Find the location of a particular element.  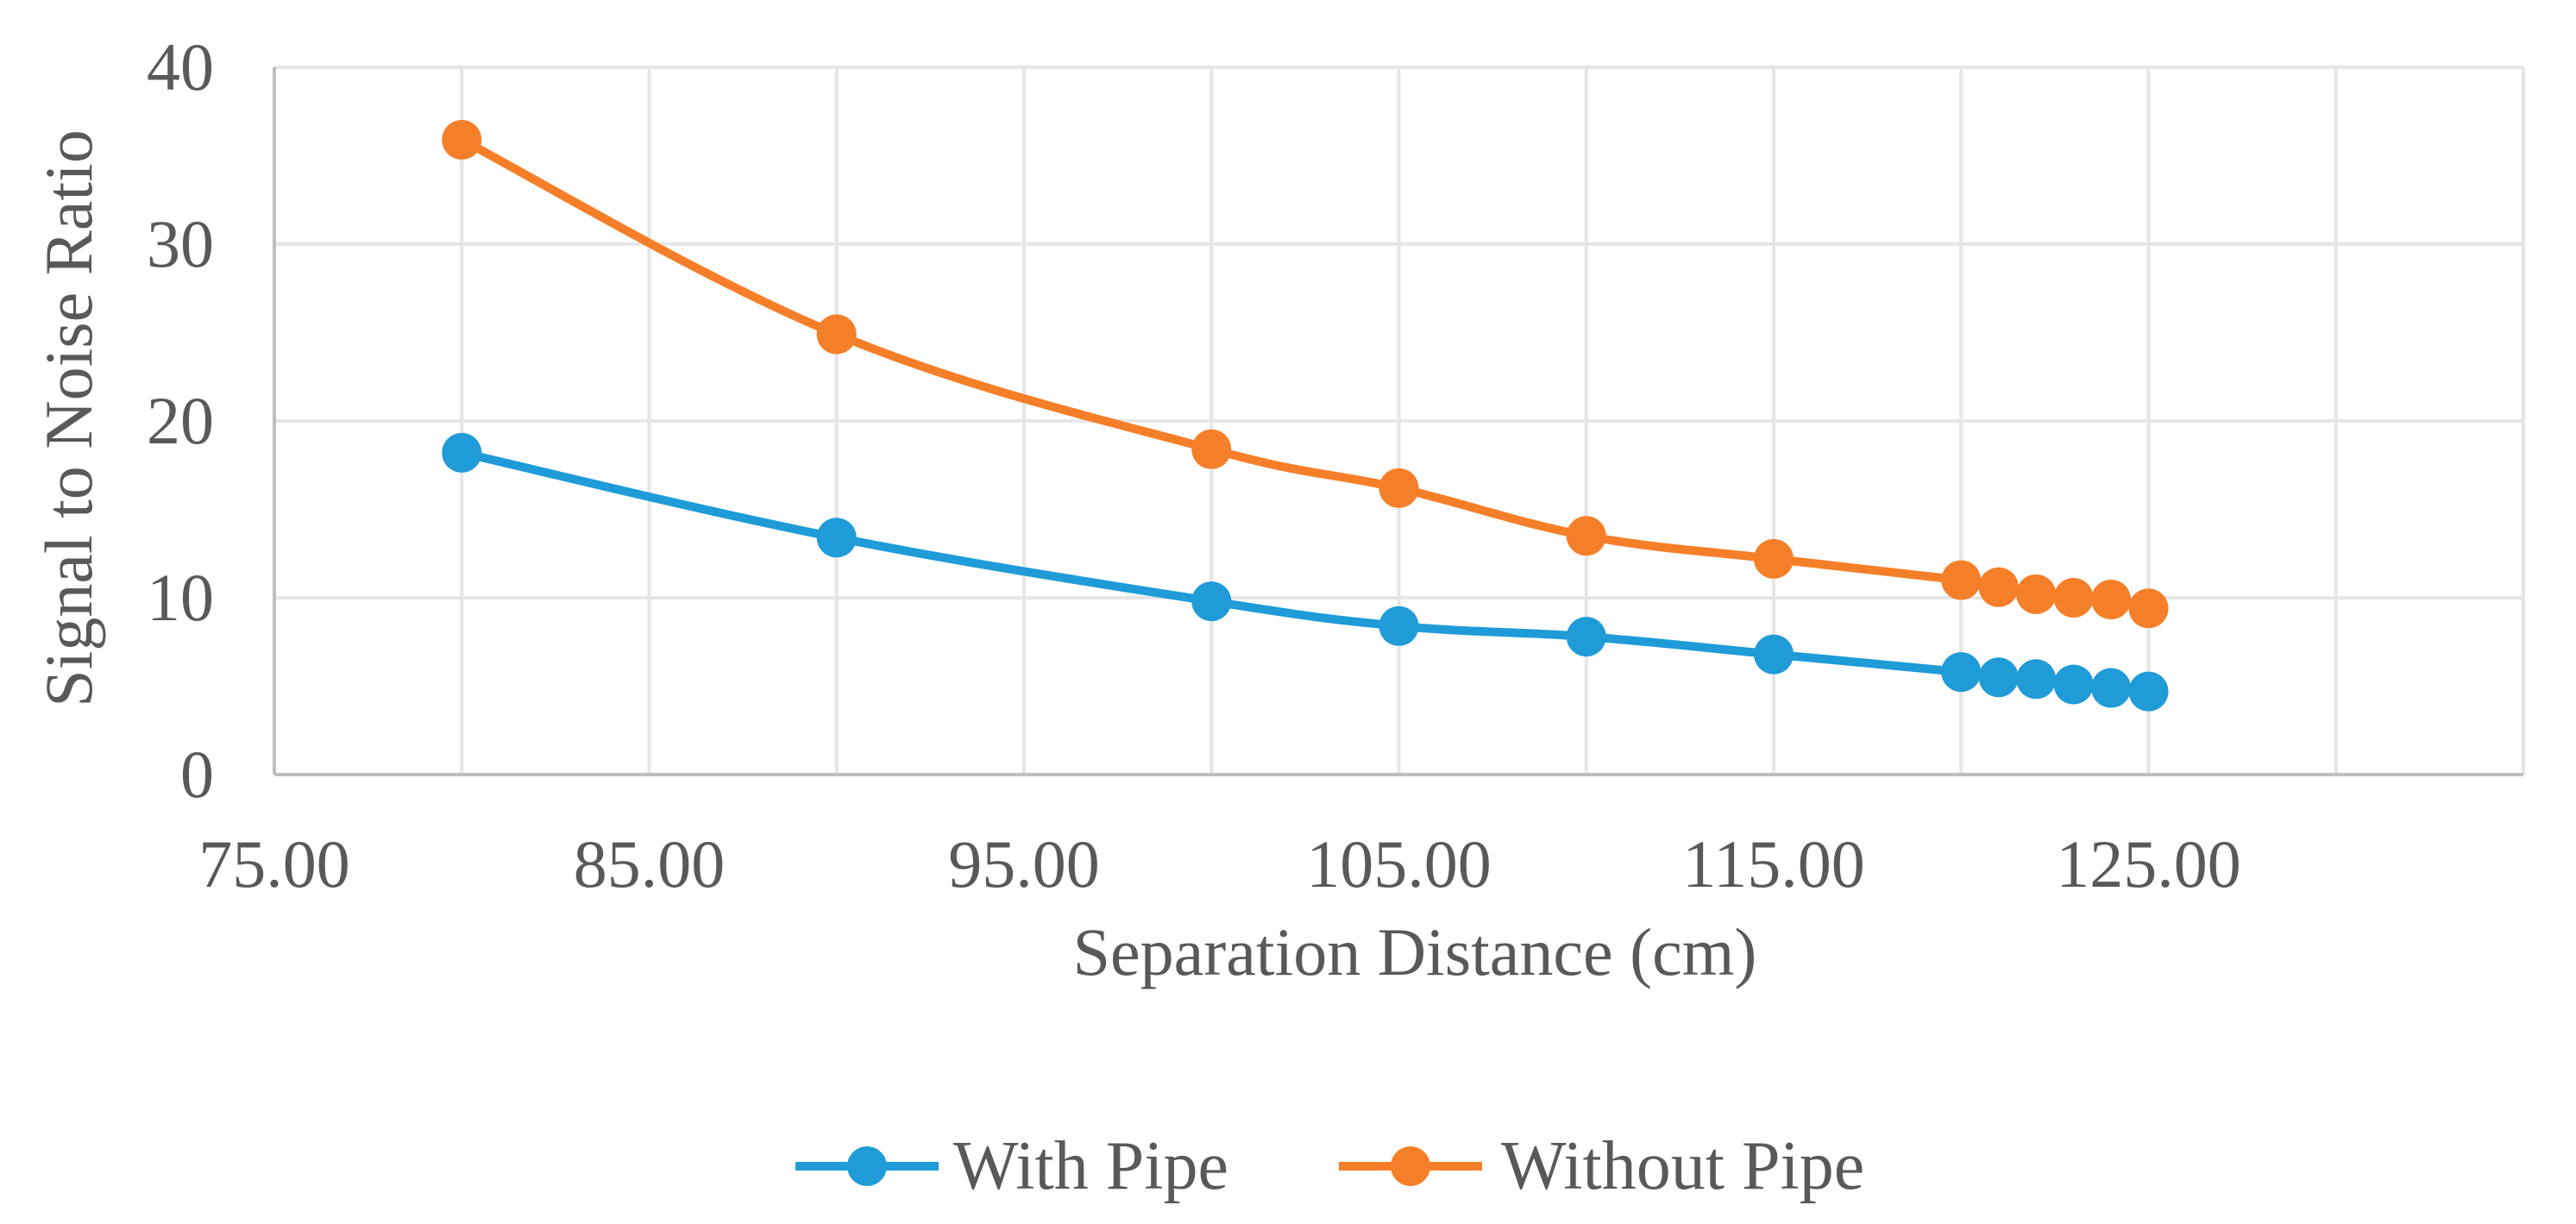

y-tick-label: 30 is located at coordinates (180, 244).